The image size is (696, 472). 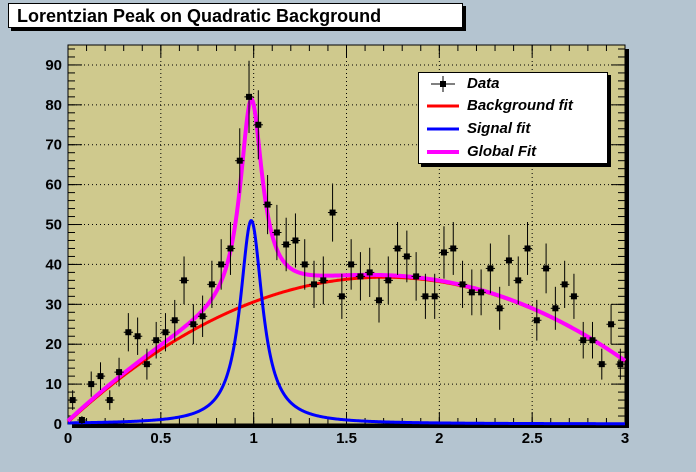 What do you see at coordinates (58, 424) in the screenshot?
I see `y-tick-label: 0` at bounding box center [58, 424].